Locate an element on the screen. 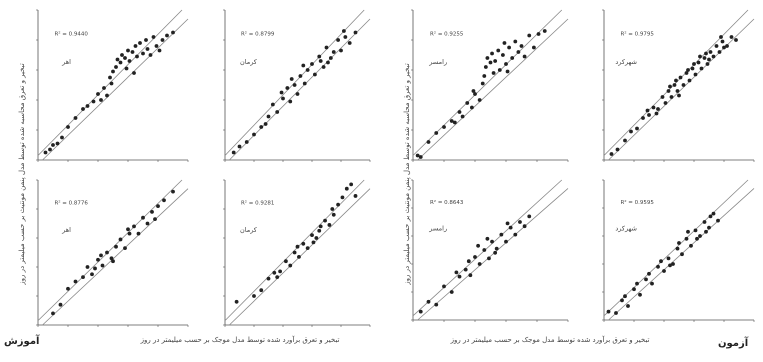 This screenshot has width=763, height=362. section-label-test: آزمون is located at coordinates (733, 343).